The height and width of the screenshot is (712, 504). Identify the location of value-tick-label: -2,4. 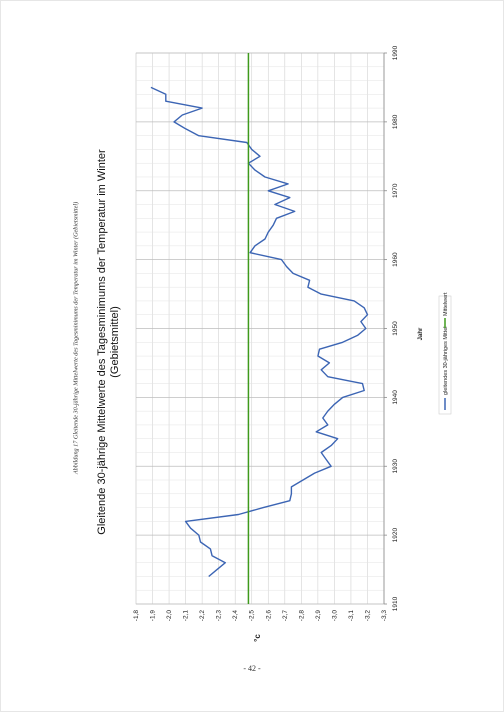
(235, 616).